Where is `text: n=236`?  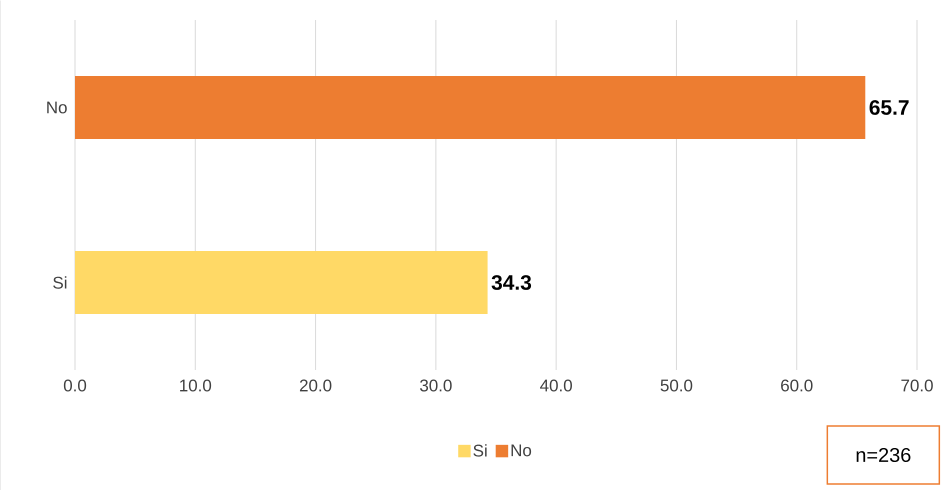 text: n=236 is located at coordinates (883, 455).